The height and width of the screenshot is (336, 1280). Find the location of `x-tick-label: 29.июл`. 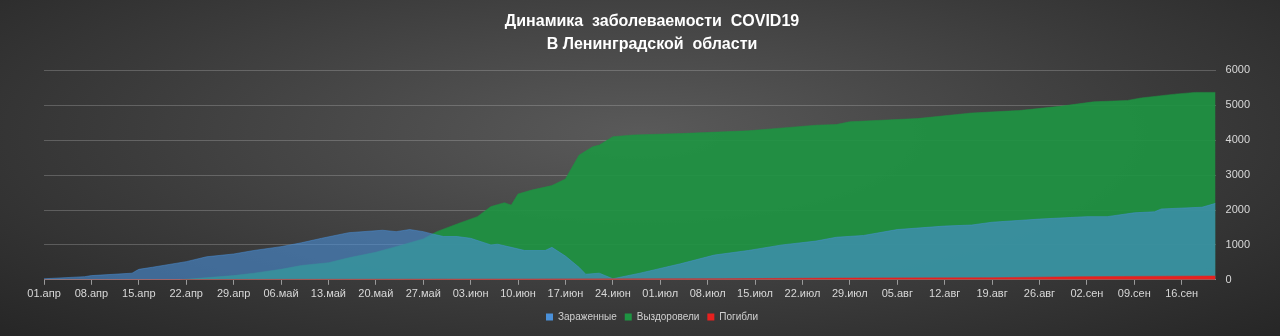

x-tick-label: 29.июл is located at coordinates (849, 293).